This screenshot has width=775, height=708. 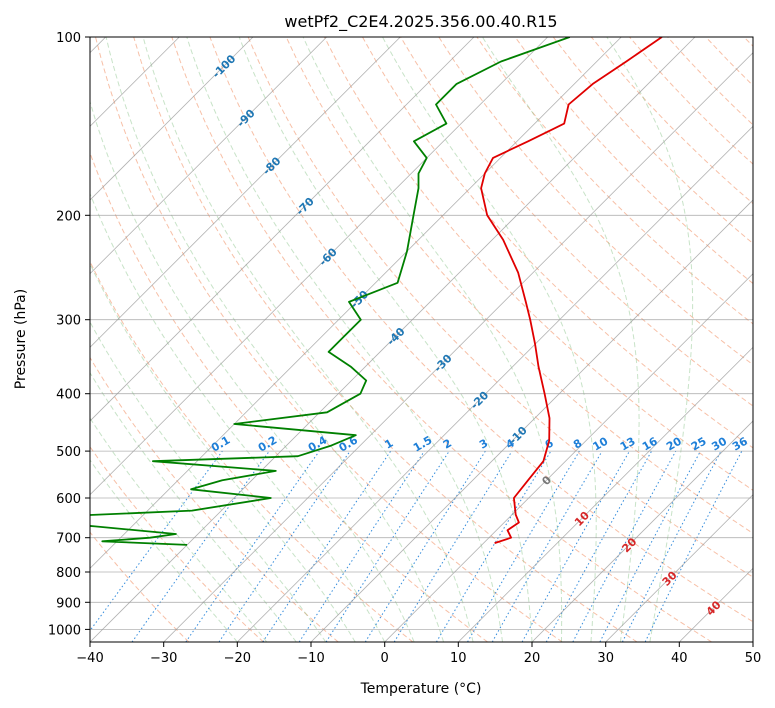 I want to click on y-tick-label: 300, so click(x=68, y=321).